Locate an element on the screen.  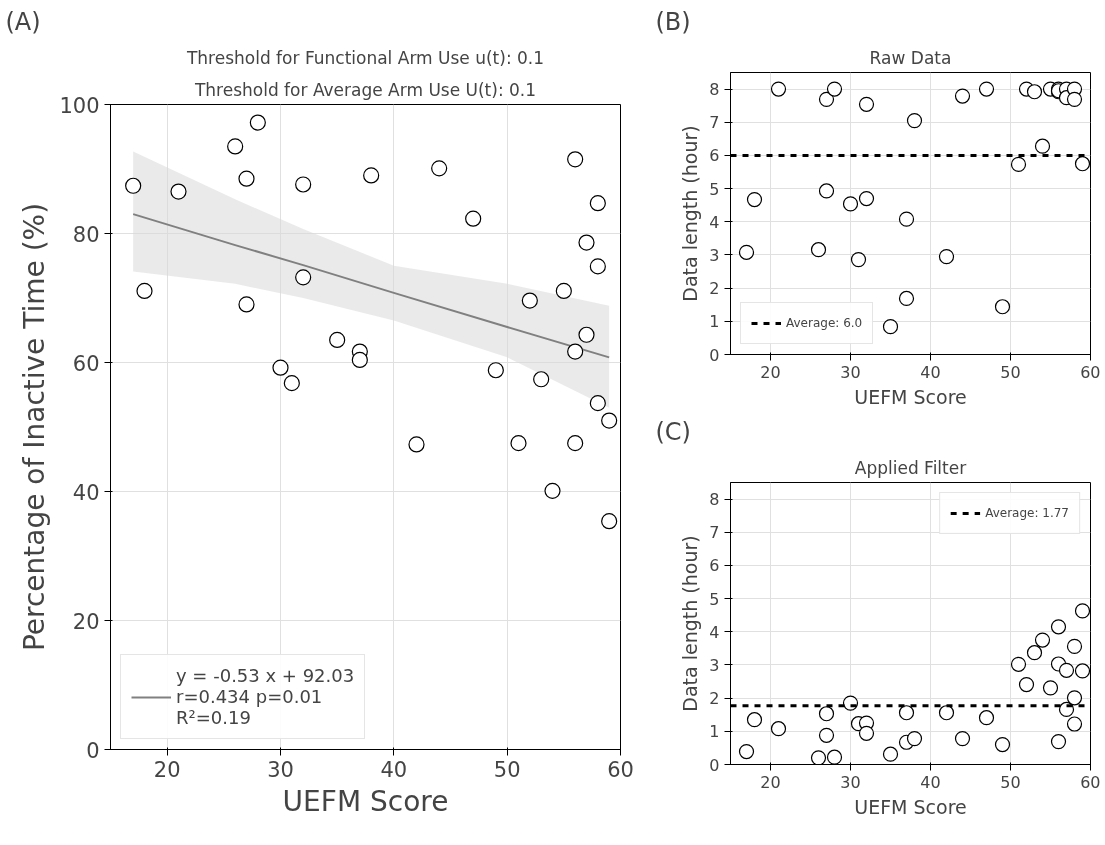
chart-subtitle: Threshold for Average Arm Use U(t): 0.1 is located at coordinates (365, 89).